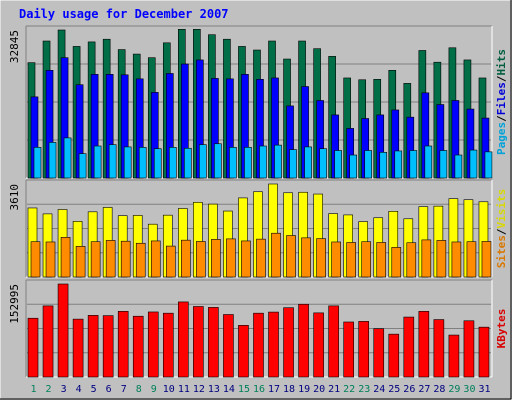 The height and width of the screenshot is (400, 512). What do you see at coordinates (184, 389) in the screenshot?
I see `x-tick-label: 11` at bounding box center [184, 389].